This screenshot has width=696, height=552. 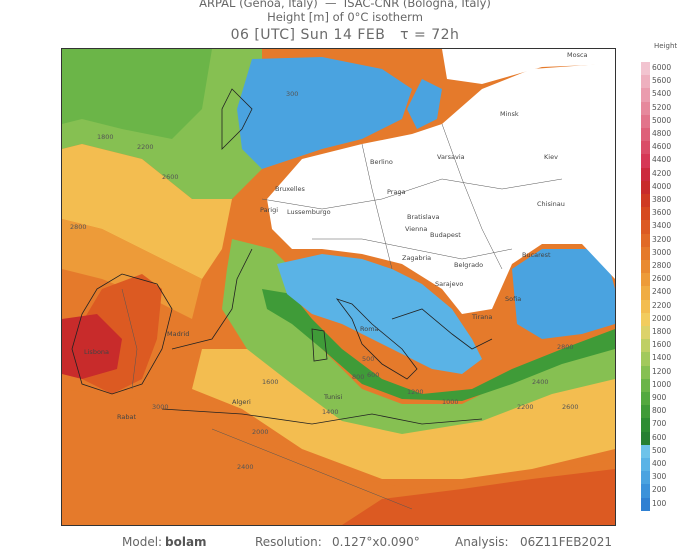 I want to click on contour-label: 2000, so click(x=260, y=432).